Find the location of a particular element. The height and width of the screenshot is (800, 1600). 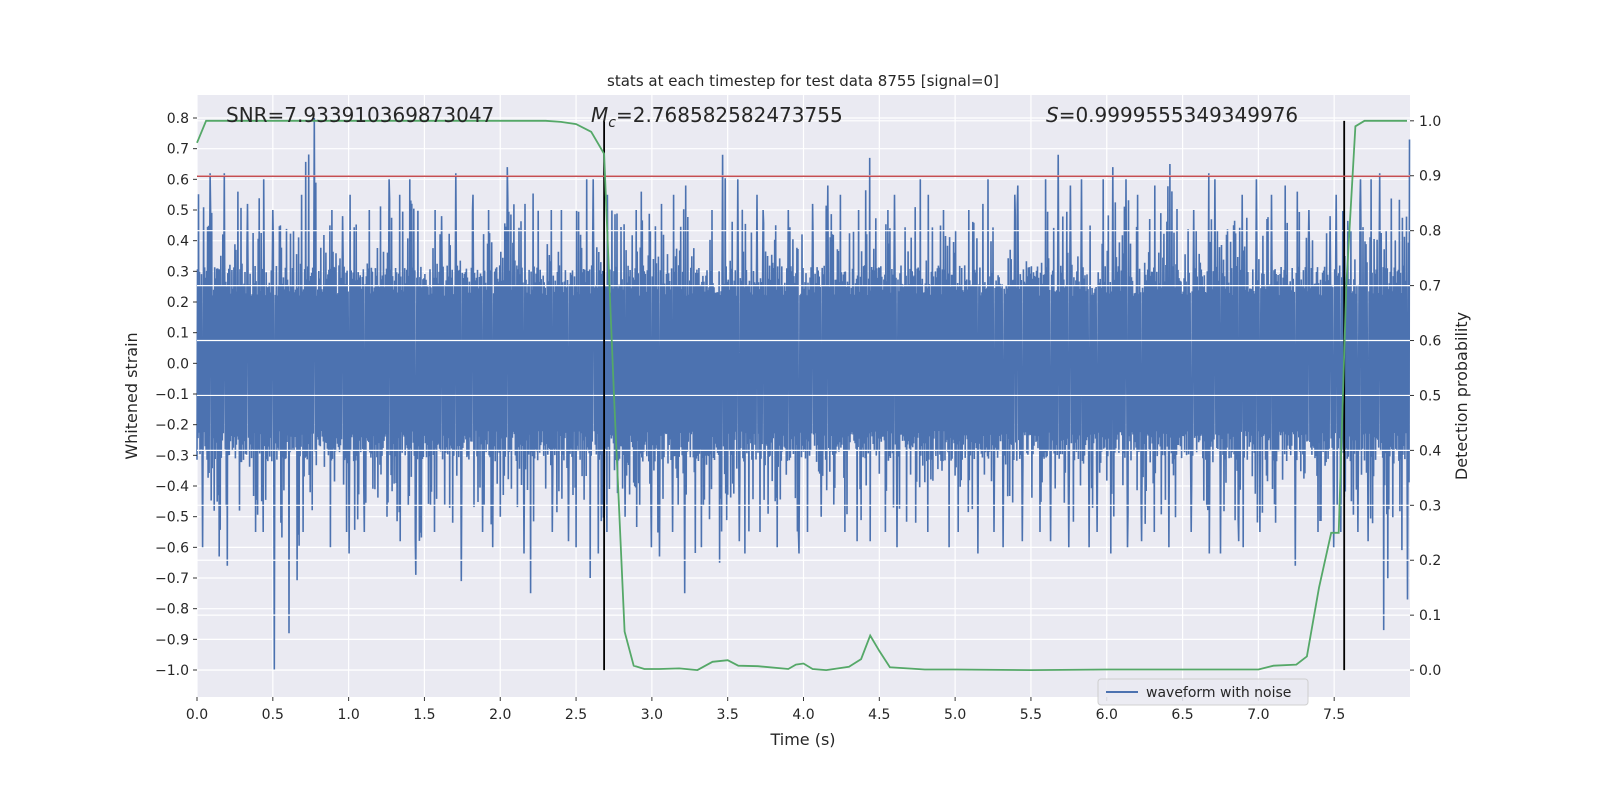

y-right-tick-label: 0.8 is located at coordinates (1430, 232).